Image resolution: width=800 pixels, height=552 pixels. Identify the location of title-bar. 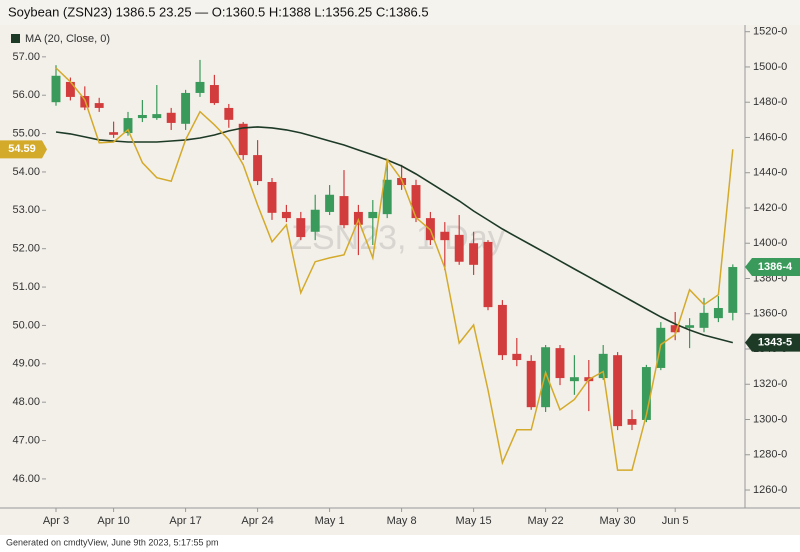
(400, 12).